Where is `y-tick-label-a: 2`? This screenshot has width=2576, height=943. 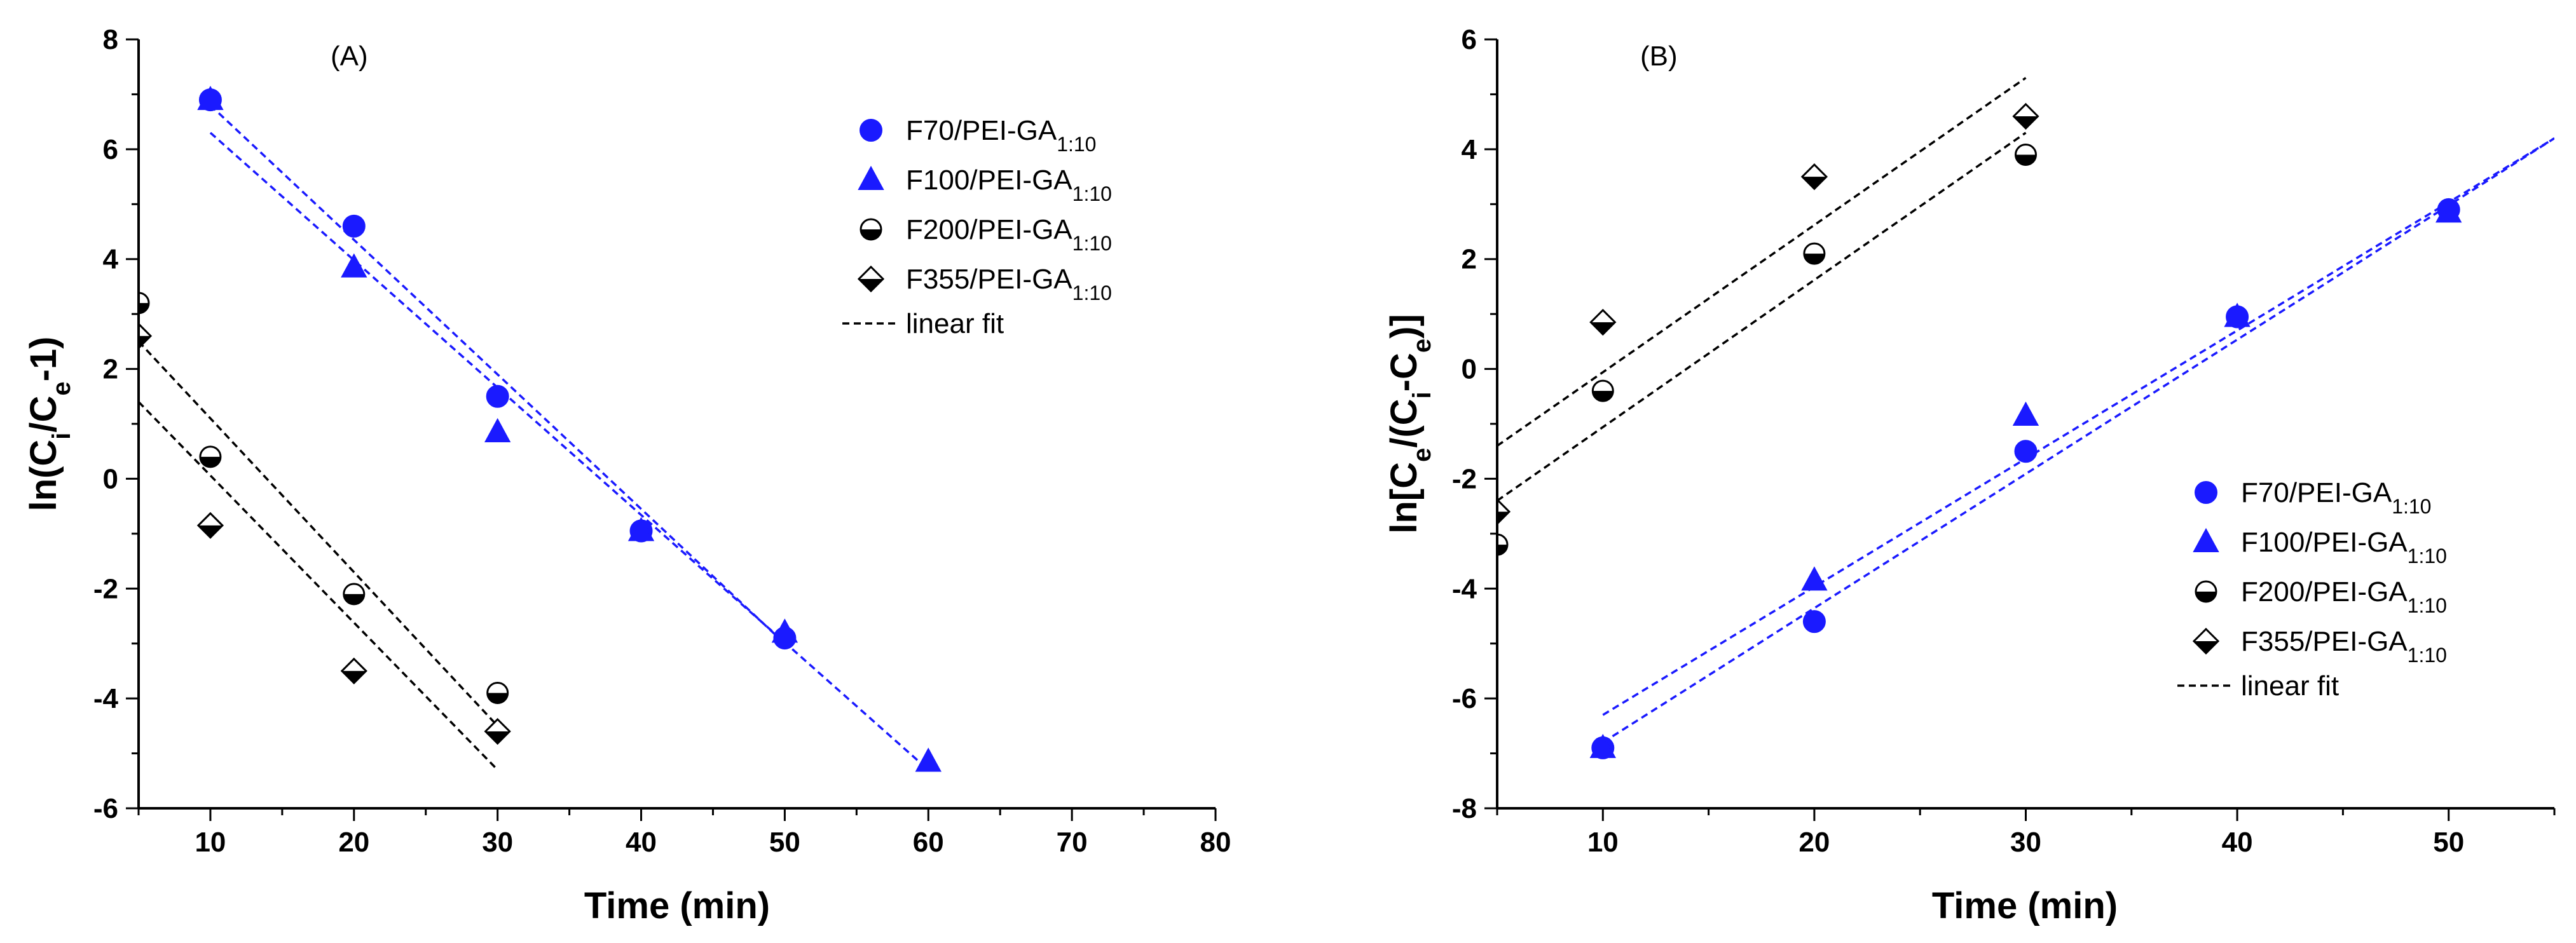 y-tick-label-a: 2 is located at coordinates (111, 369).